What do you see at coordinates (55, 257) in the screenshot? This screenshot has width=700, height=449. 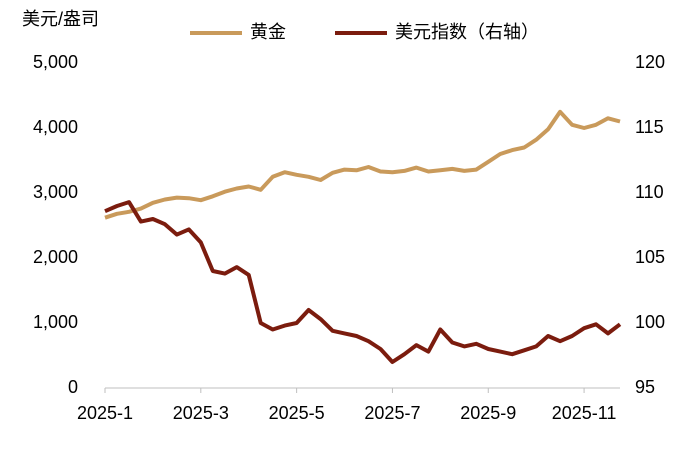 I see `y-tick-label: 2,000` at bounding box center [55, 257].